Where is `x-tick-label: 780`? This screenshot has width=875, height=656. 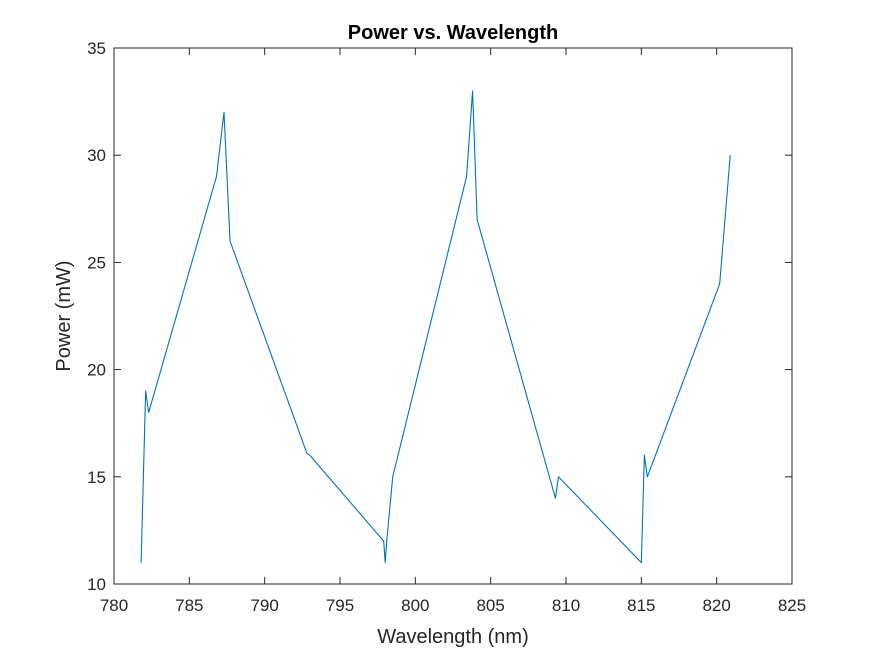 x-tick-label: 780 is located at coordinates (114, 605).